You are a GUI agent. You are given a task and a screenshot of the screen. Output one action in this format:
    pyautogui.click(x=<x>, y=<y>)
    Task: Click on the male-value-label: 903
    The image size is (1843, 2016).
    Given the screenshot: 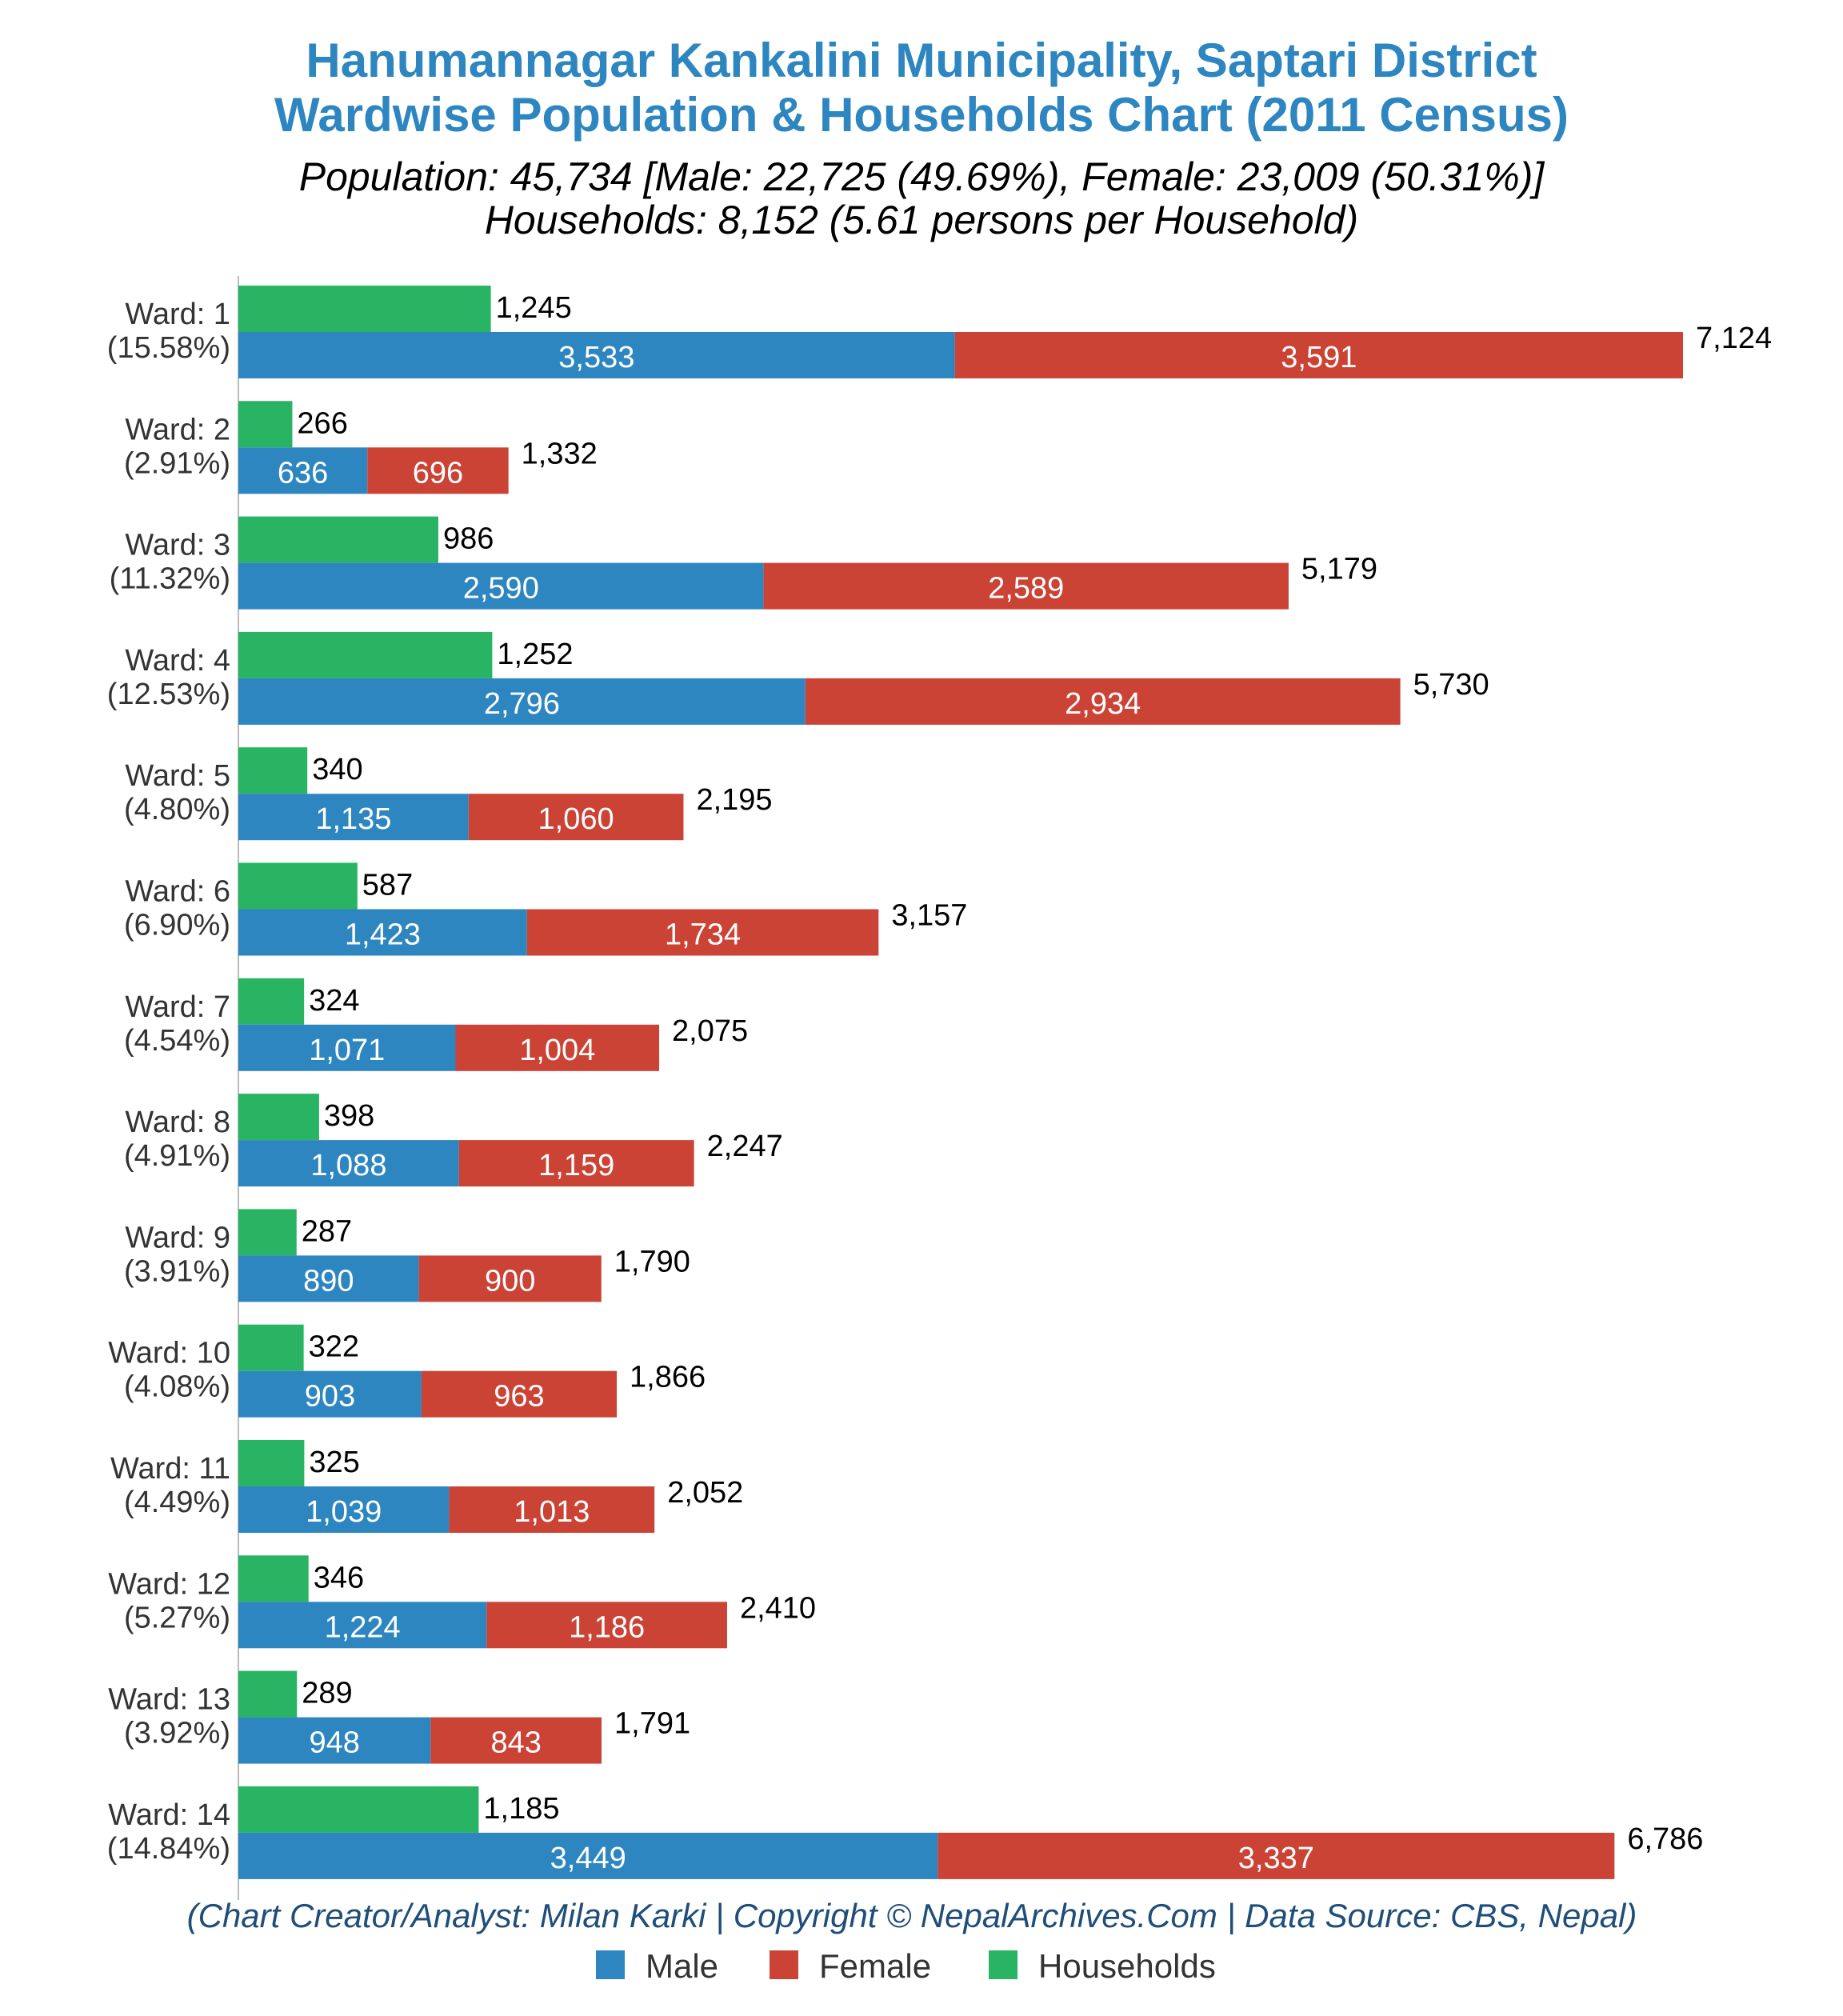 What is the action you would take?
    pyautogui.click(x=330, y=1397)
    